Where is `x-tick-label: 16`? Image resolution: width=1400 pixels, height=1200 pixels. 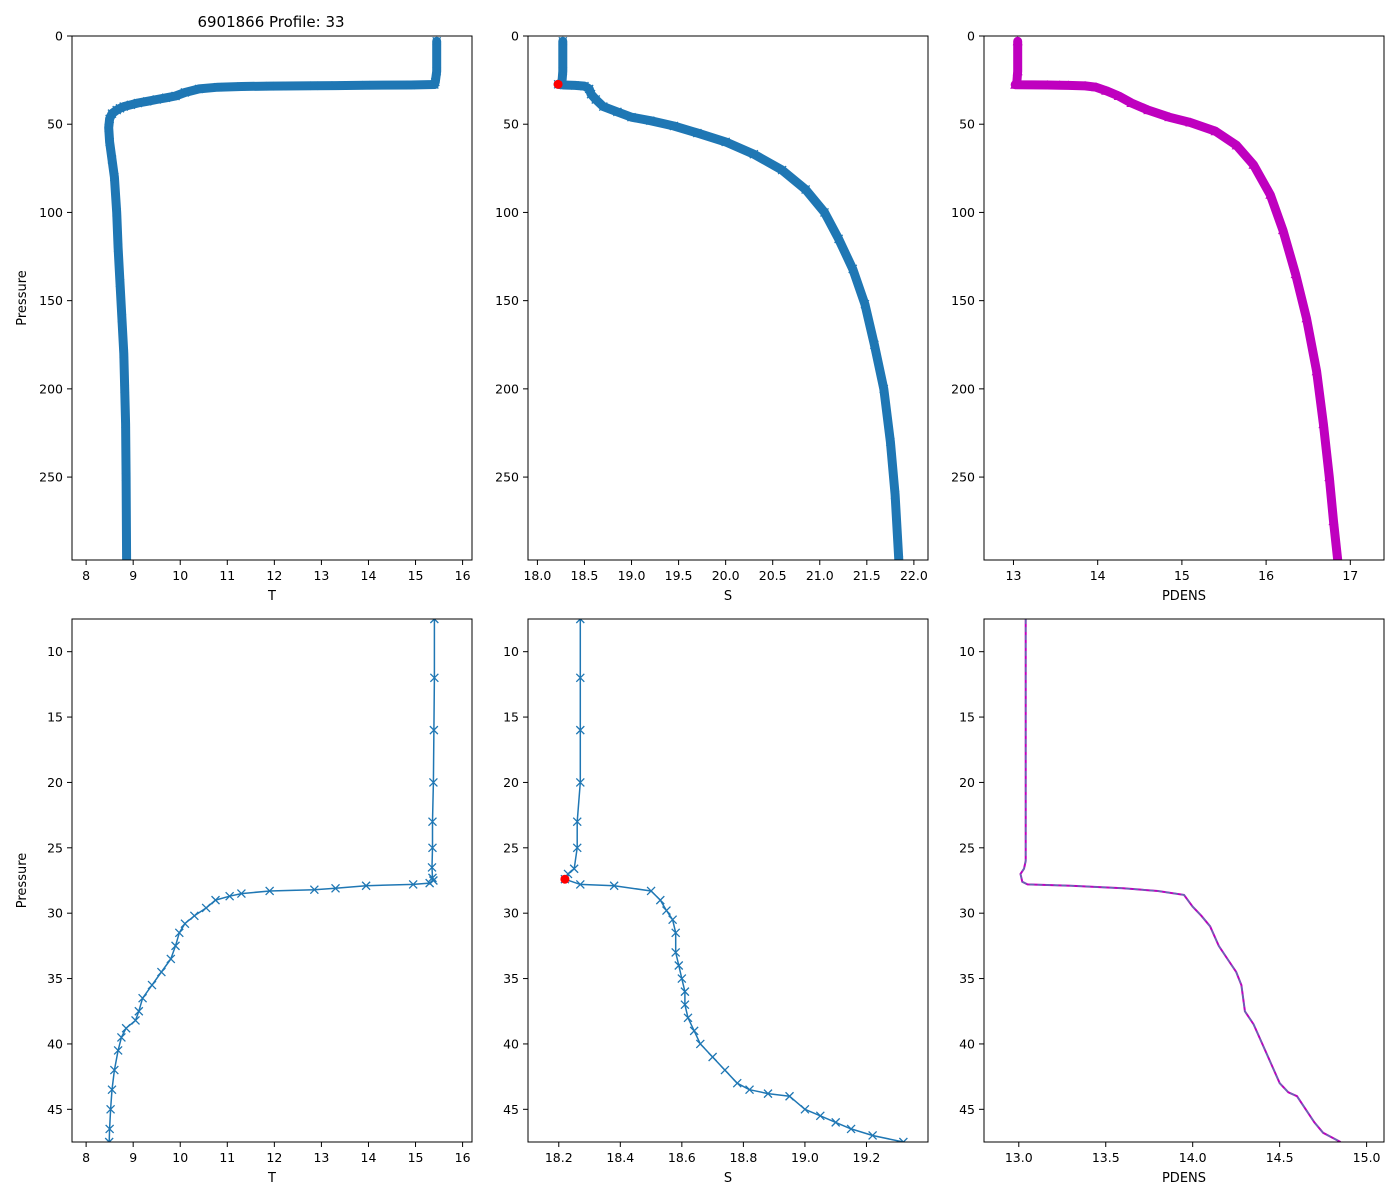
x-tick-label: 16 is located at coordinates (1266, 575).